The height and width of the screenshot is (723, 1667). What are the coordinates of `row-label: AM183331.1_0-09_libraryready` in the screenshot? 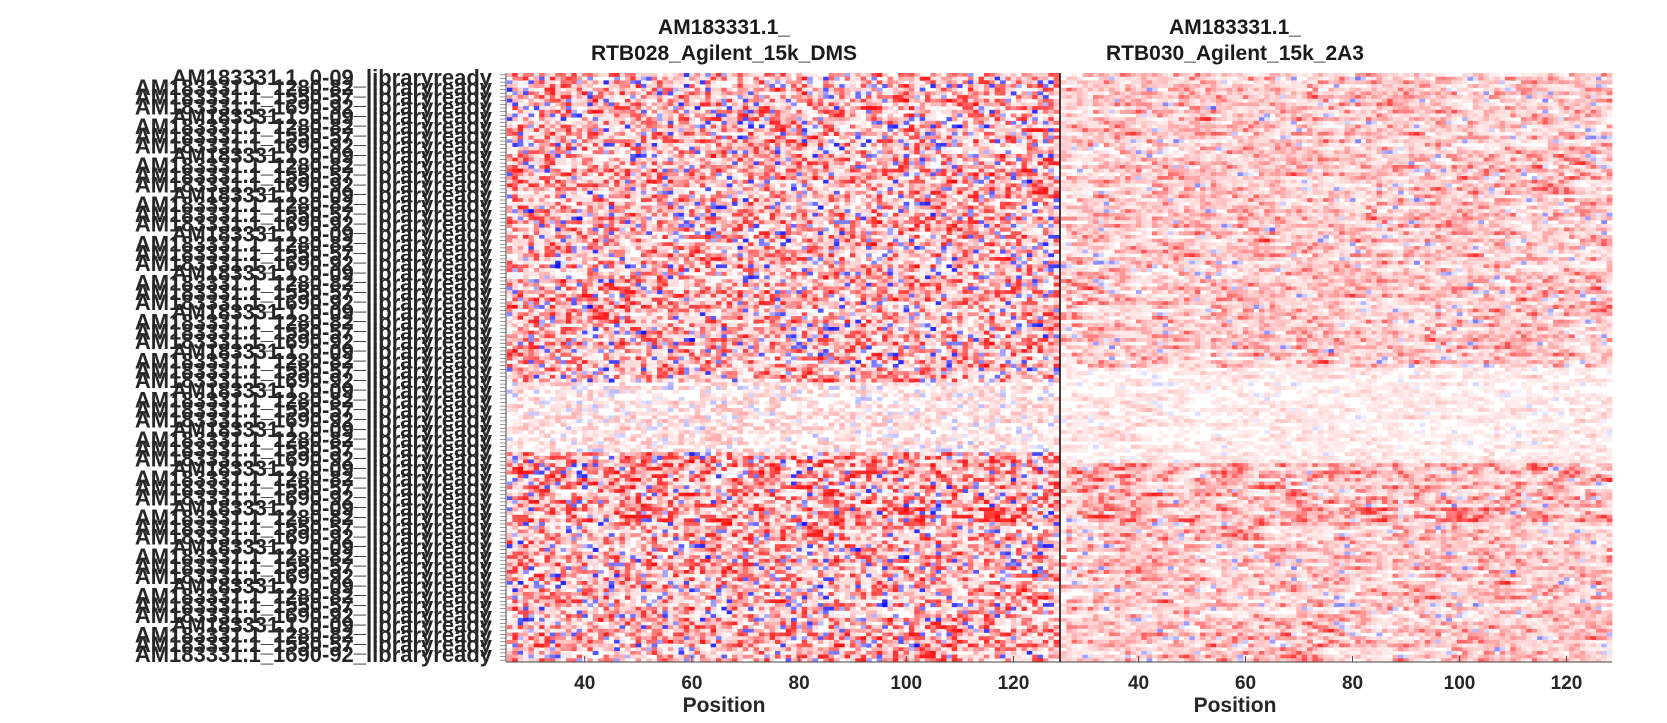 It's located at (332, 273).